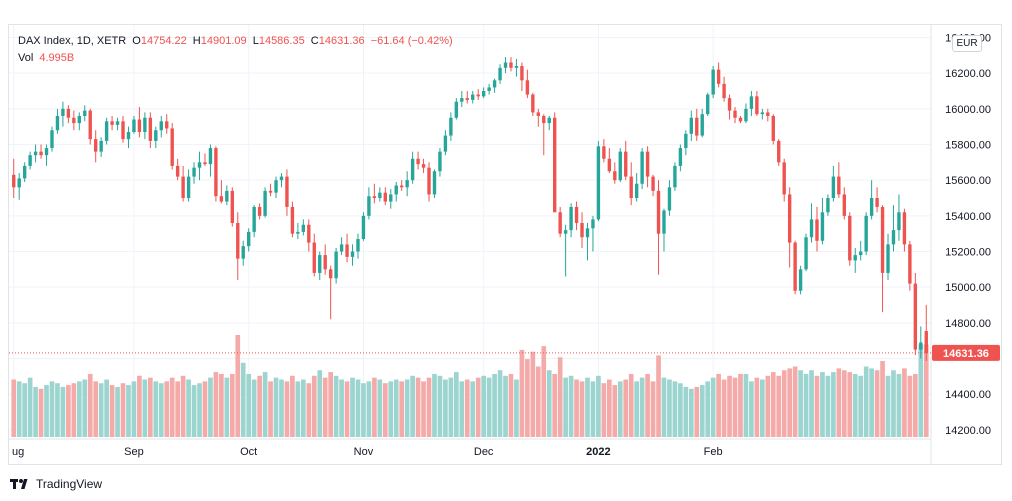 The image size is (1012, 501). What do you see at coordinates (72, 41) in the screenshot?
I see `symbol-label: DAX Index, 1D, XETR` at bounding box center [72, 41].